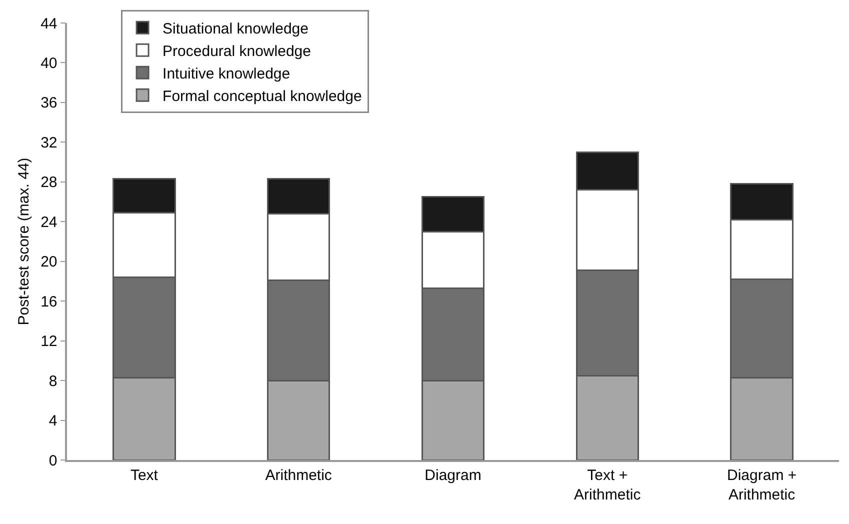 The image size is (849, 524). I want to click on y-tick-label: 20, so click(49, 262).